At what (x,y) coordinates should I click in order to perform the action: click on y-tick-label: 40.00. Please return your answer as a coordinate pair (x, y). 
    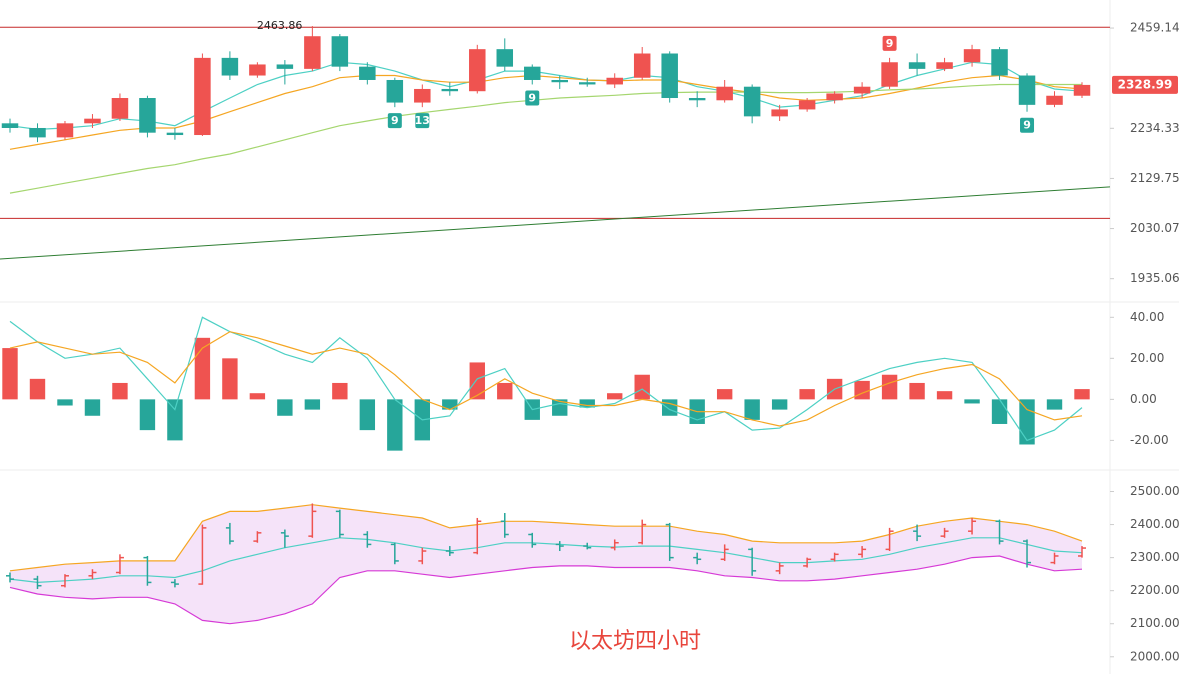
    Looking at the image, I should click on (1147, 317).